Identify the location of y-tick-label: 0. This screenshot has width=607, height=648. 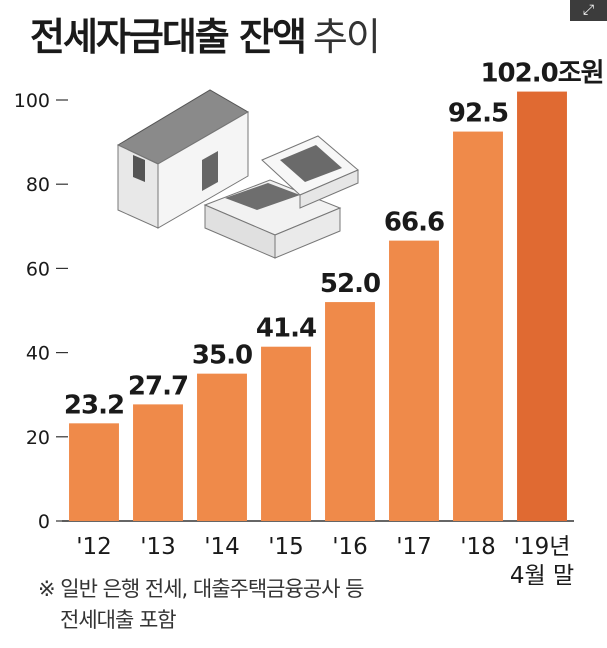
(44, 522).